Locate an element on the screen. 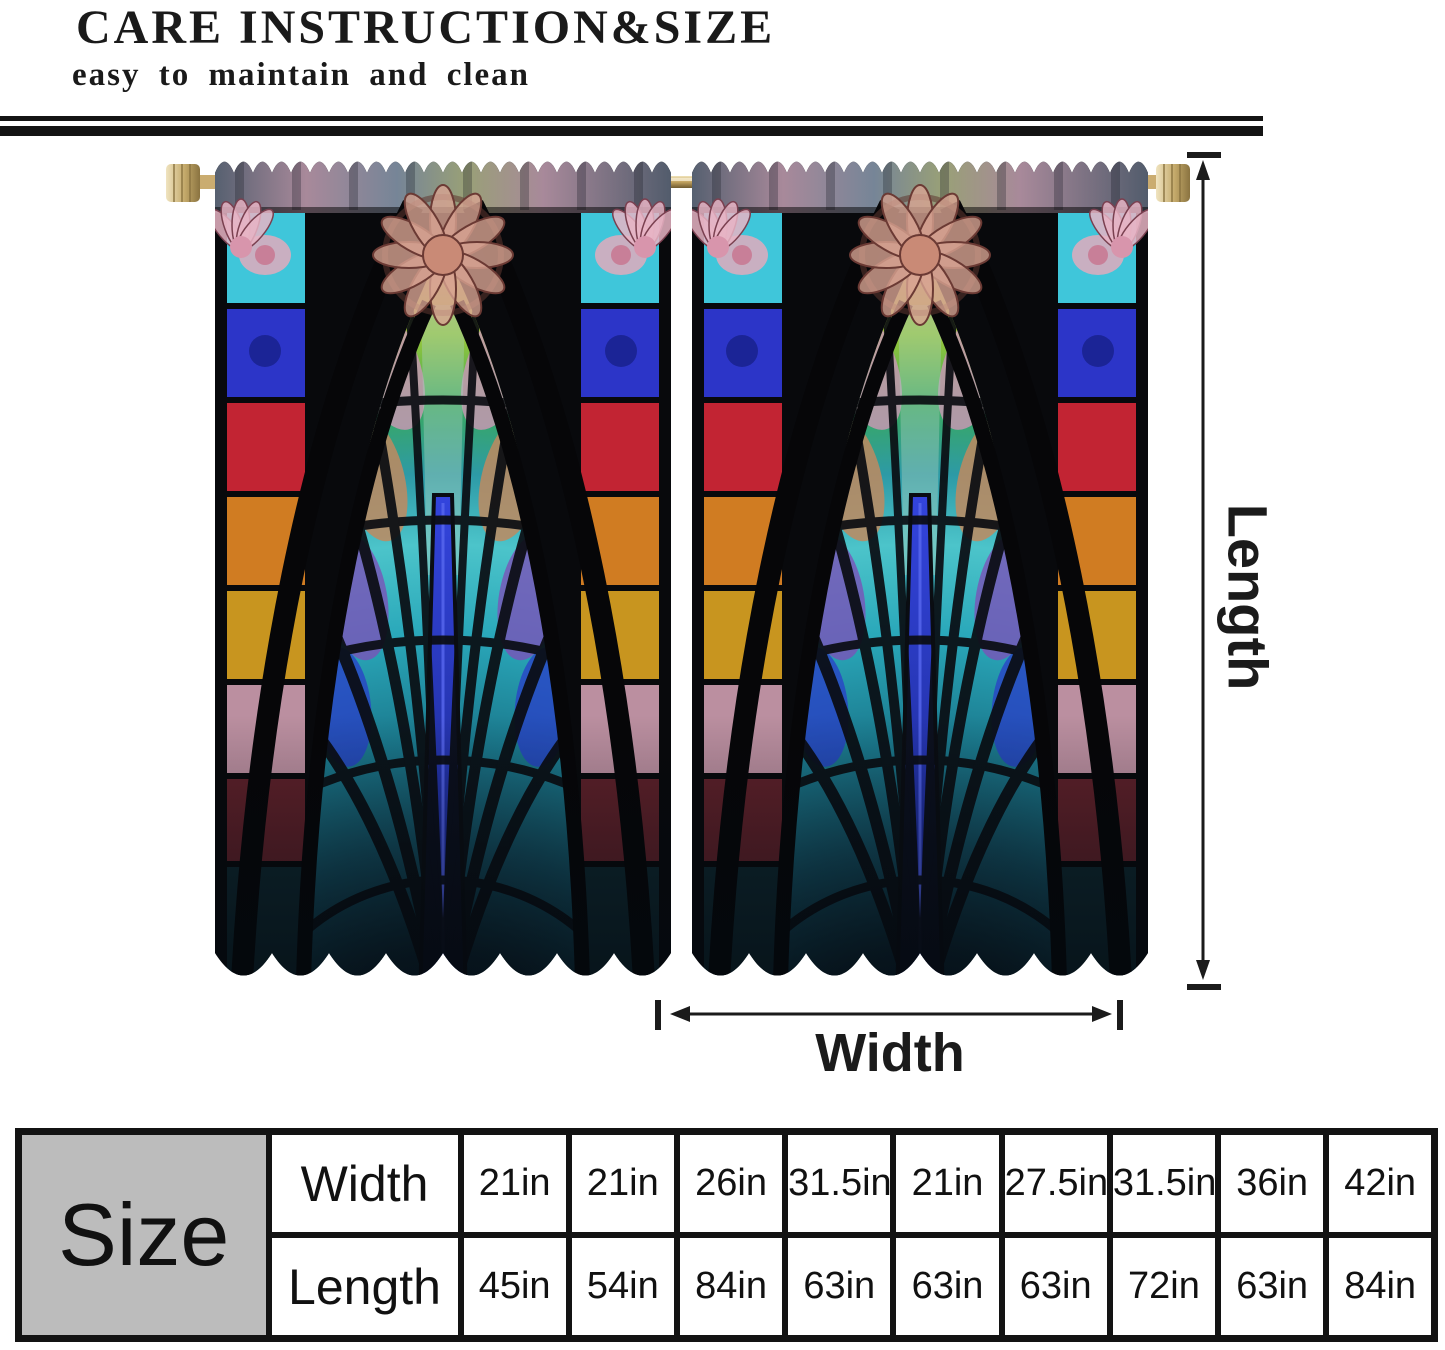  width-label: Width is located at coordinates (890, 1053).